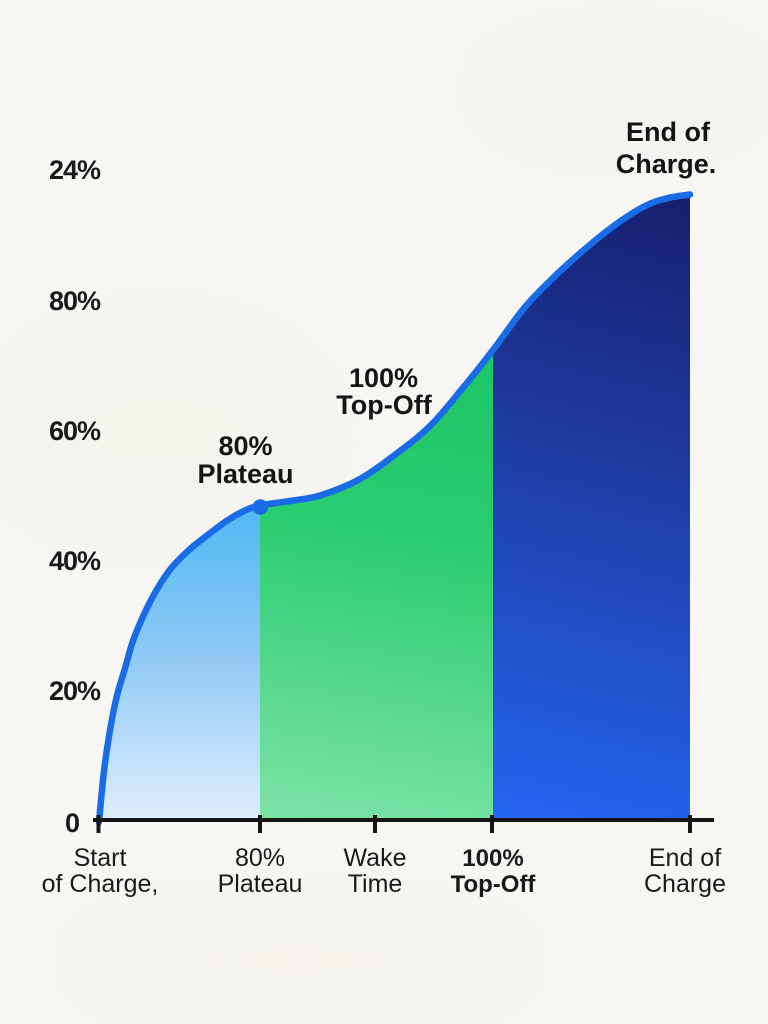 The width and height of the screenshot is (768, 1024). I want to click on svg-text: 60%, so click(75, 431).